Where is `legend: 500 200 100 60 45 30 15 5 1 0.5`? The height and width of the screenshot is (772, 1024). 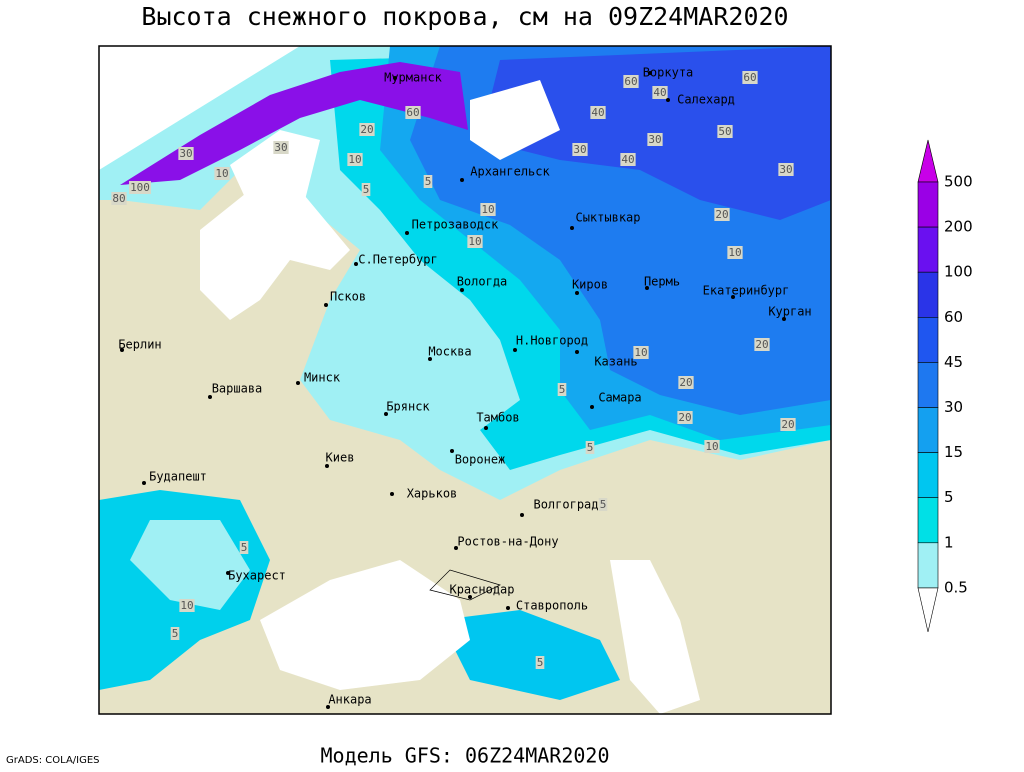 legend: 500 200 100 60 45 30 15 5 1 0.5 is located at coordinates (945, 385).